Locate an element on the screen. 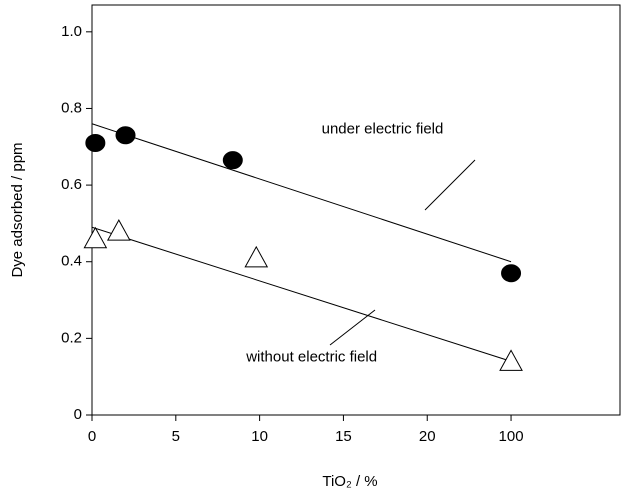  x-tick-label: 5 is located at coordinates (176, 436).